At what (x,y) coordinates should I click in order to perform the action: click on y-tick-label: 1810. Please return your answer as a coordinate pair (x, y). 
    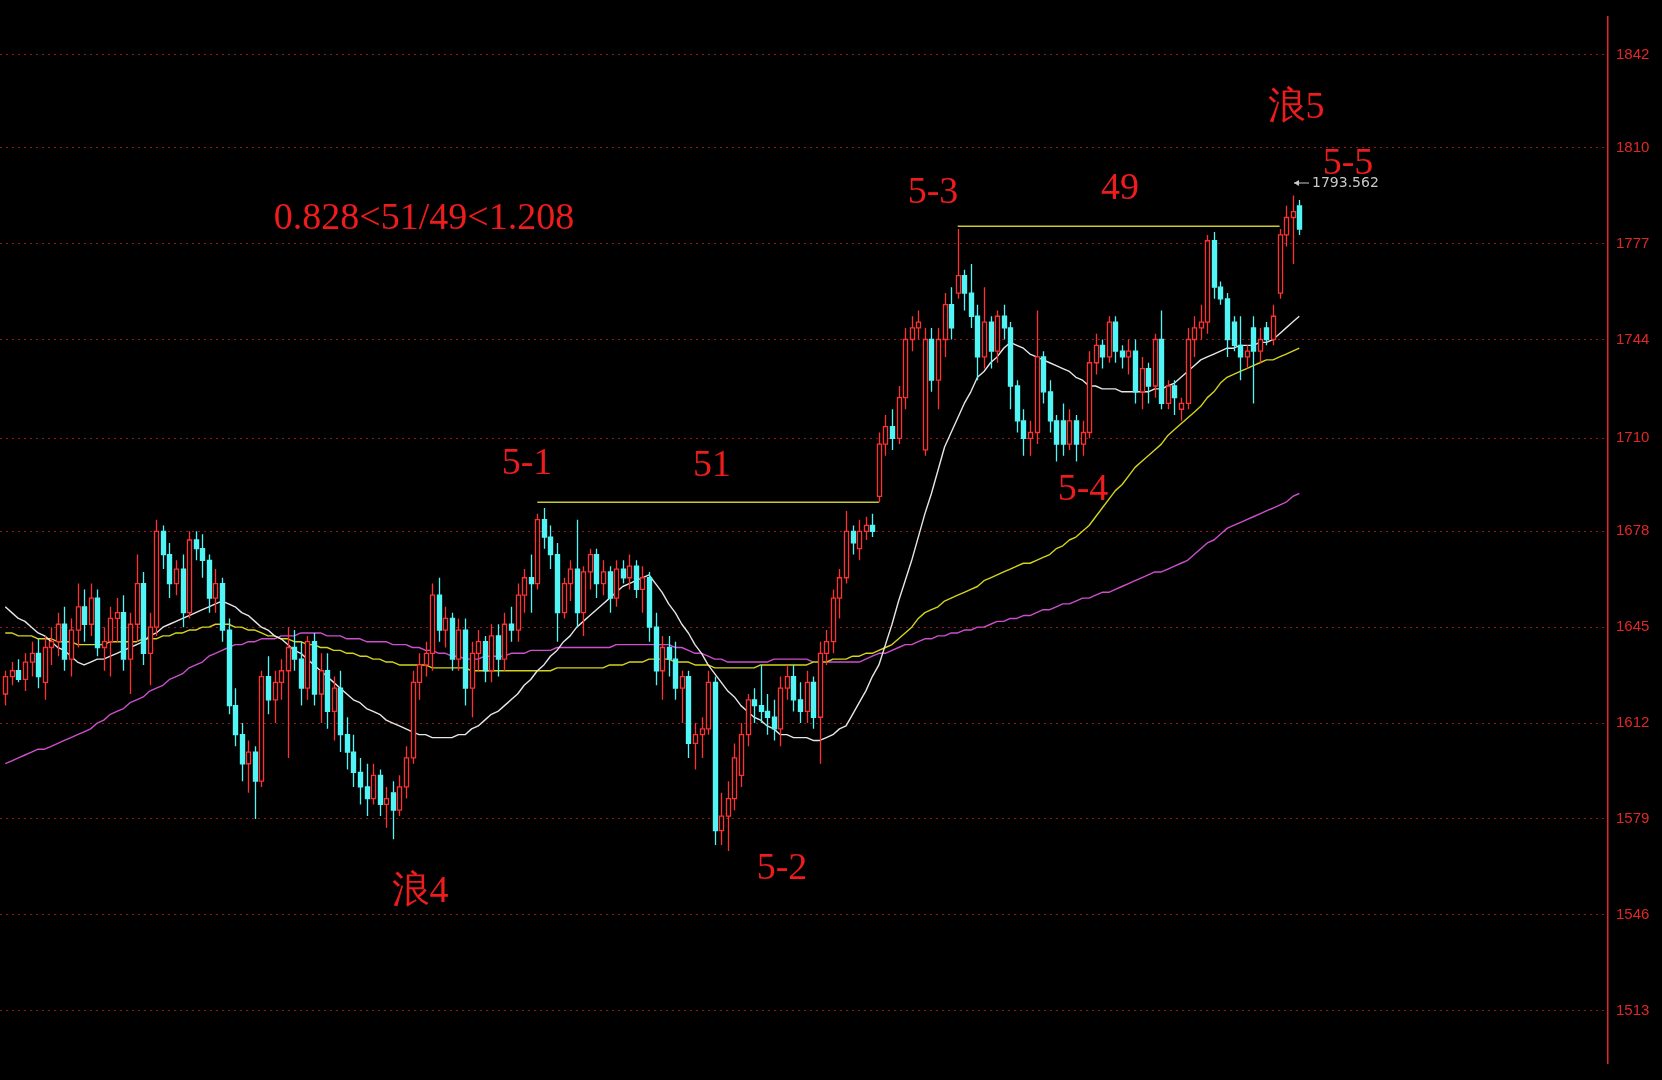
    Looking at the image, I should click on (1633, 146).